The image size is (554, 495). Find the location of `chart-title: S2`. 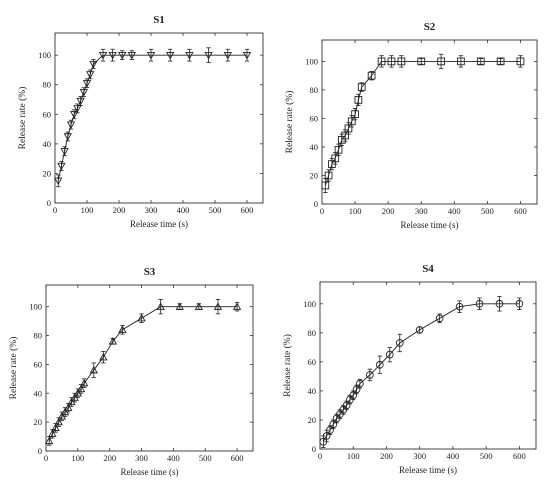

chart-title: S2 is located at coordinates (430, 27).